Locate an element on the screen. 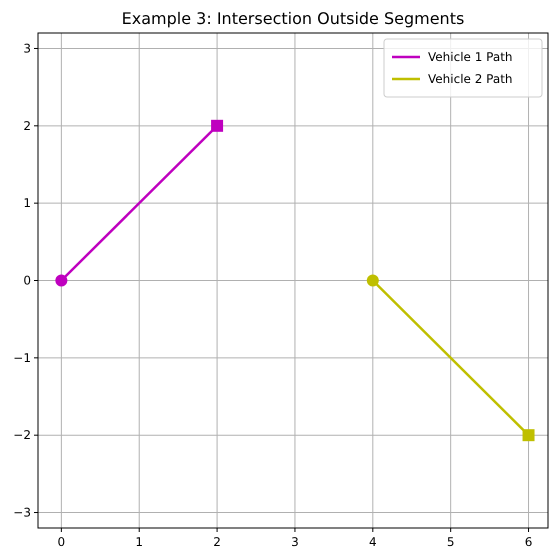  x-tick-label: 3 is located at coordinates (295, 542).